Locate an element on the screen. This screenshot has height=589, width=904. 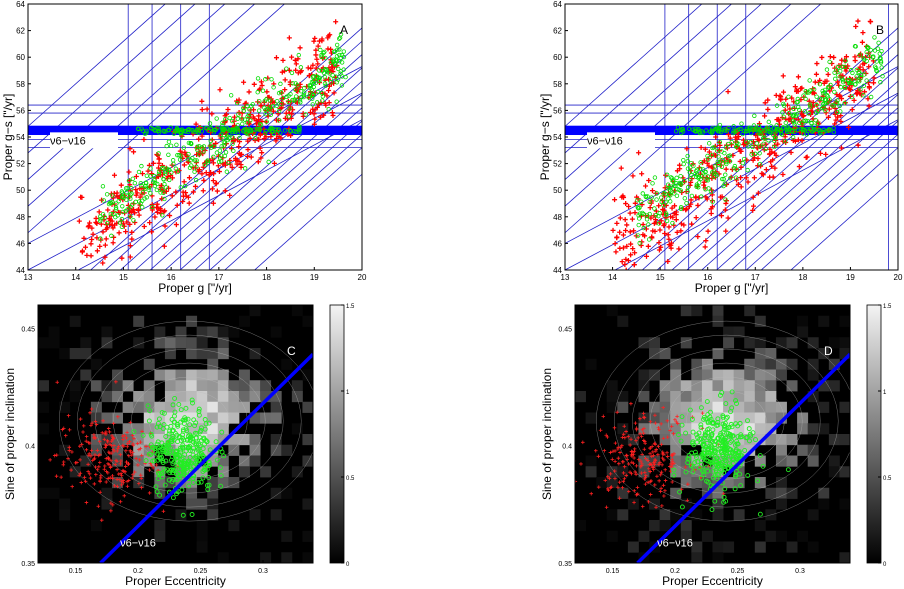
x-tick-label: 19 is located at coordinates (850, 277).